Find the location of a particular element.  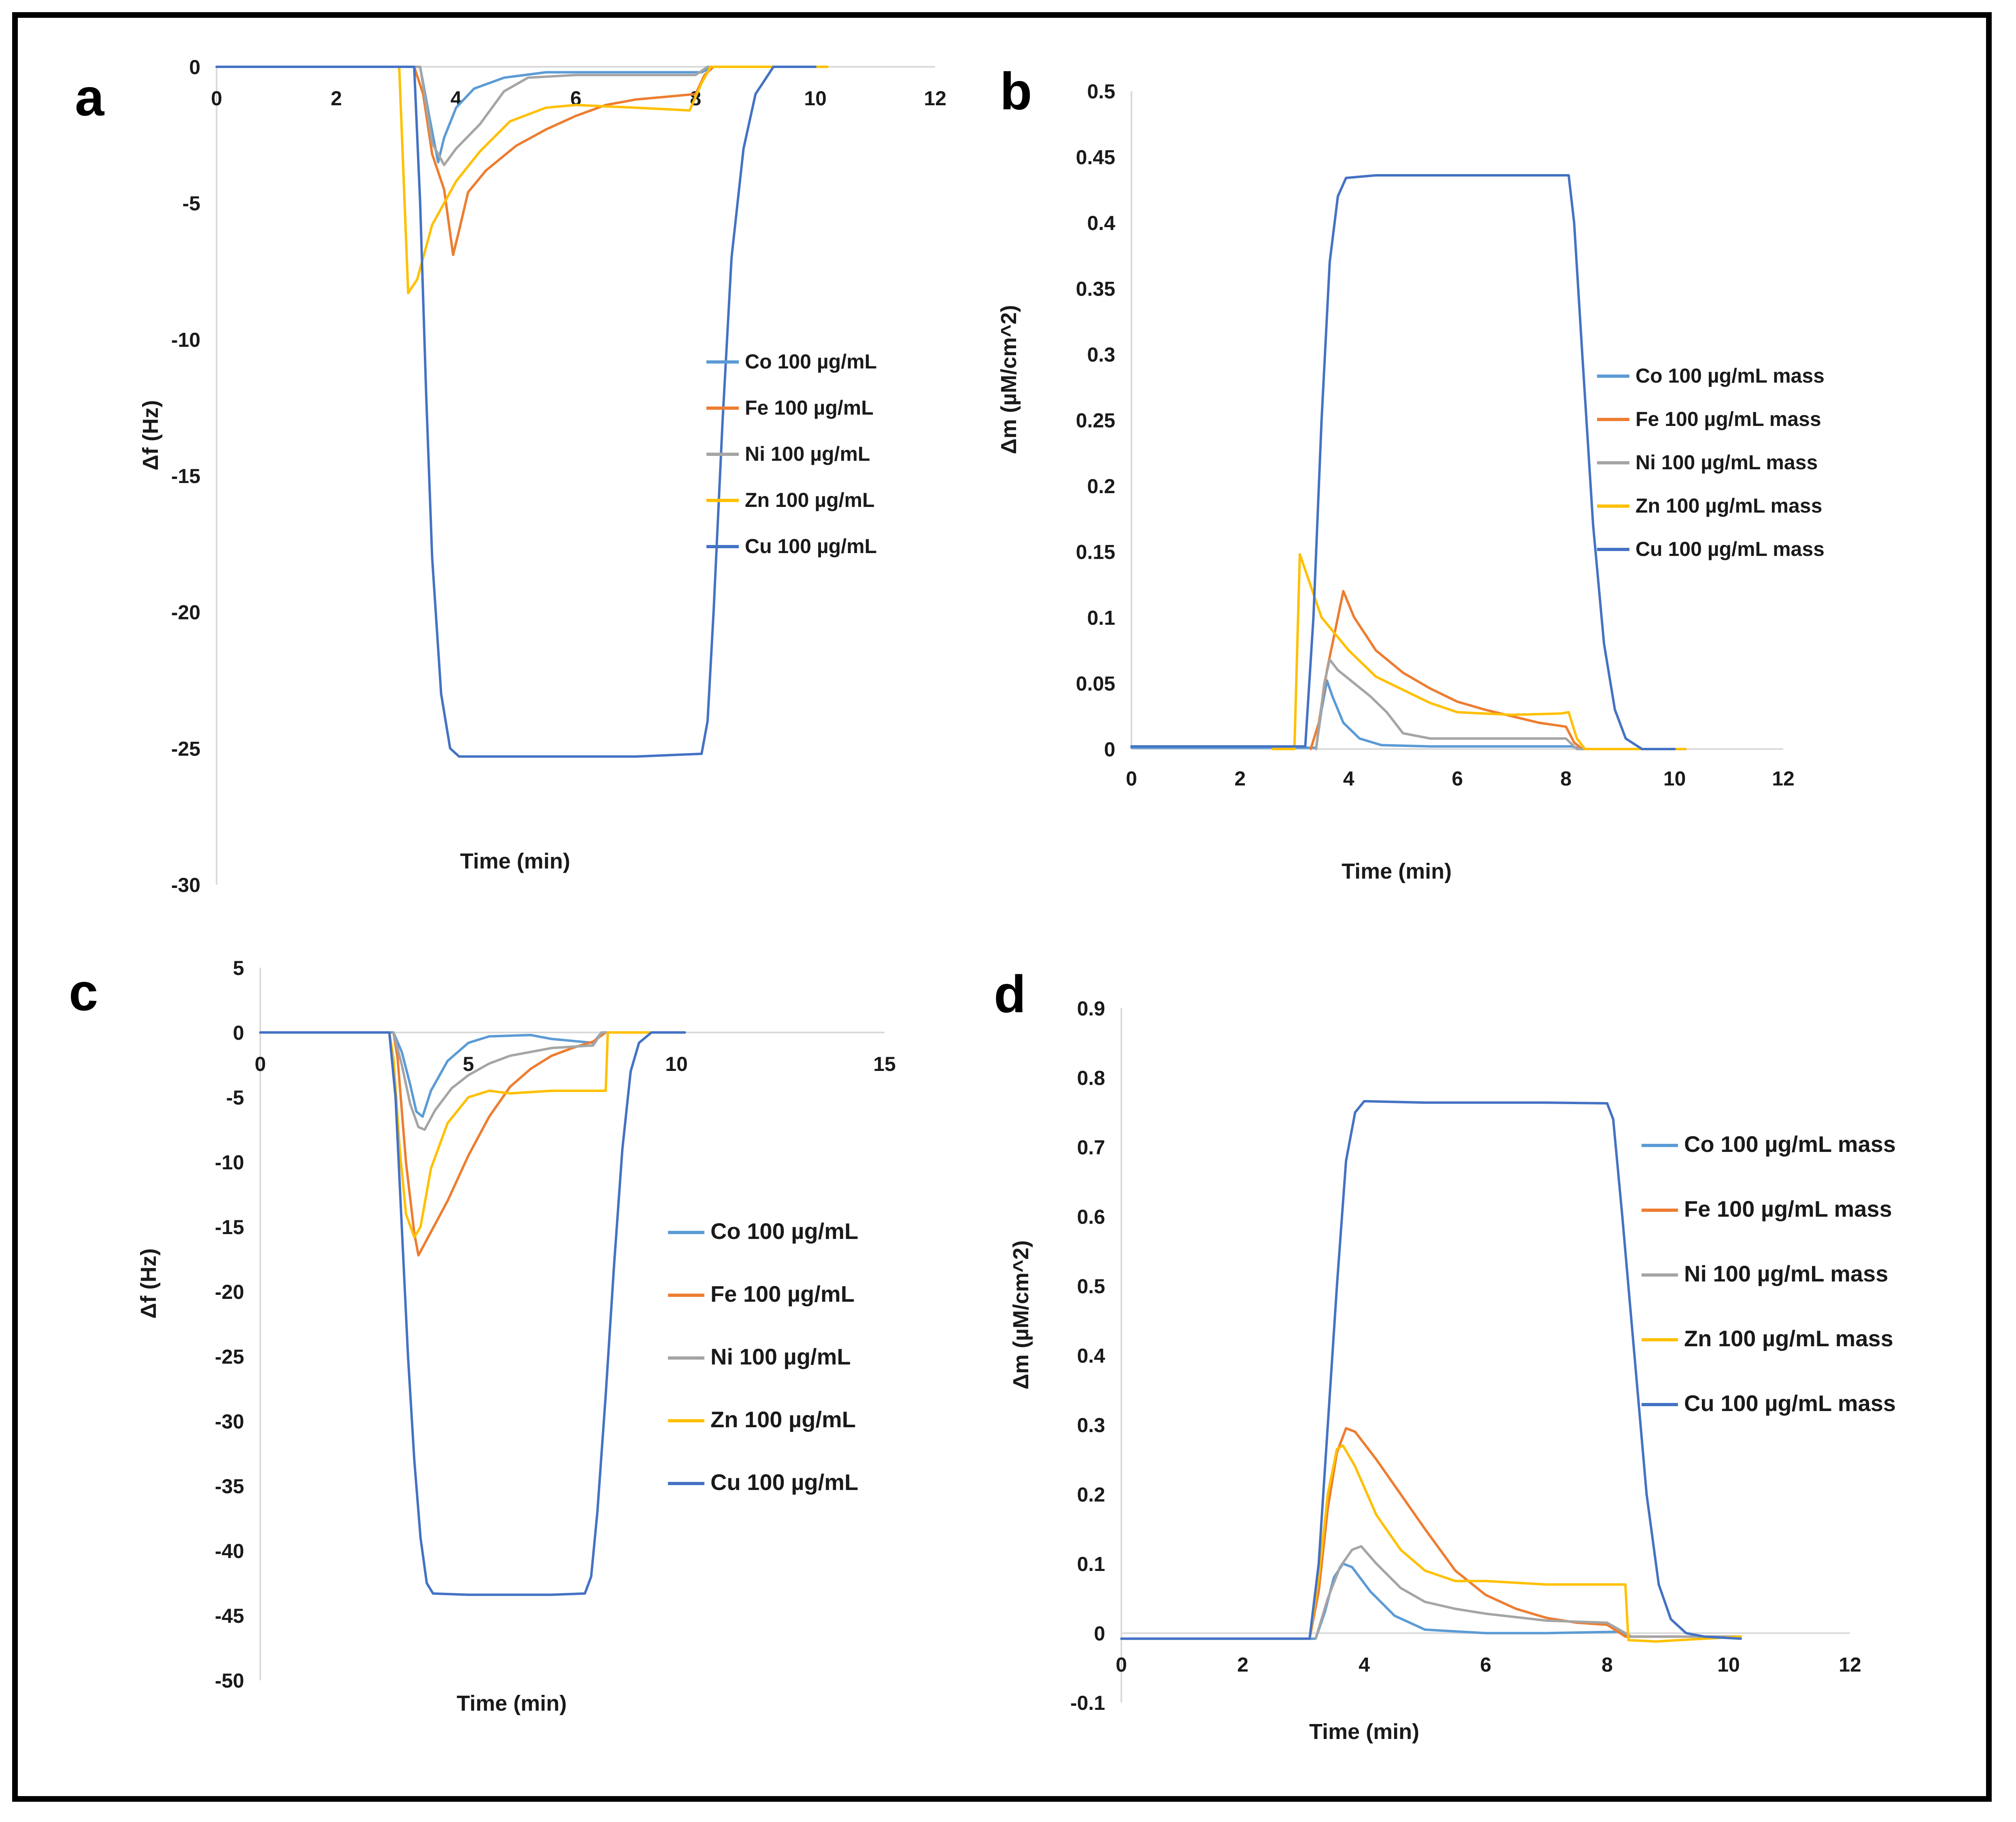

y-tick-label: 0.8 is located at coordinates (1091, 1078).